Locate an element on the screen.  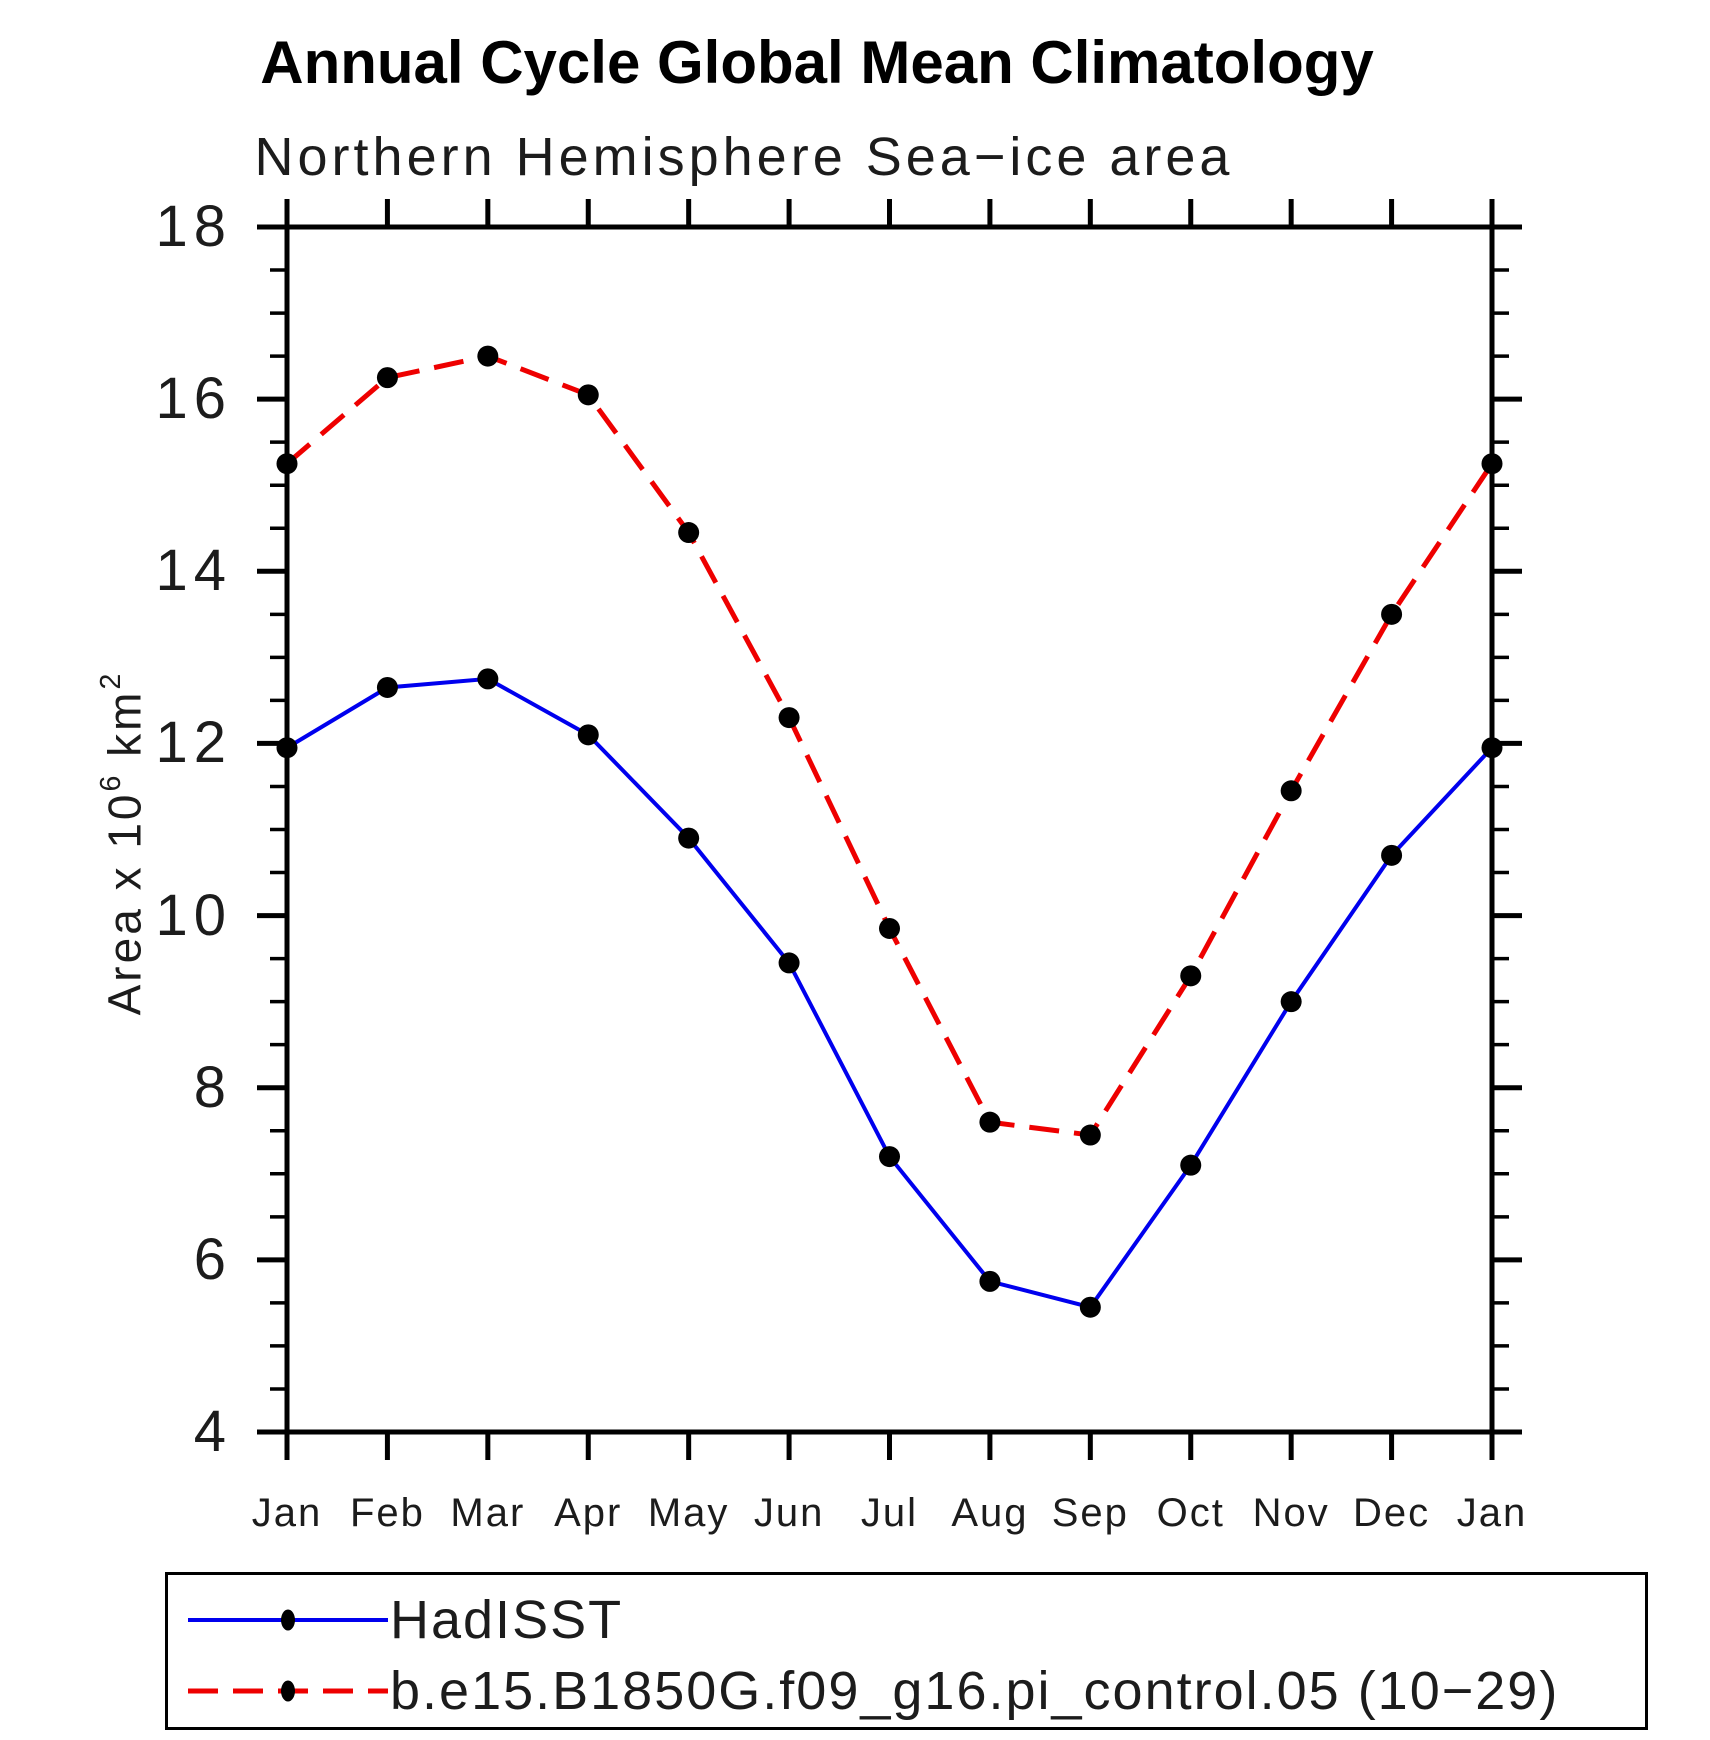
x-tick-label: Apr is located at coordinates (588, 1513).